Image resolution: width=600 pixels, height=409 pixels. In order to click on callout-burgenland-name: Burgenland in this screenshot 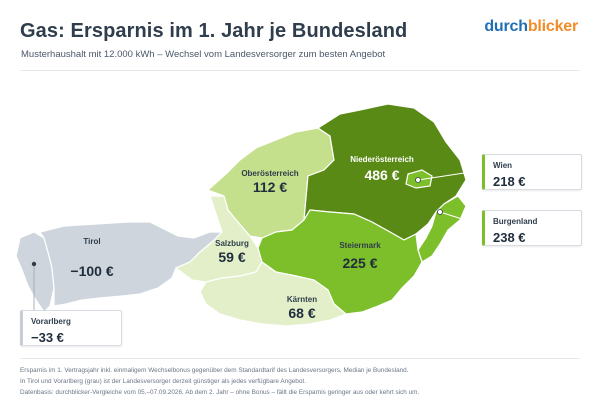, I will do `click(515, 221)`.